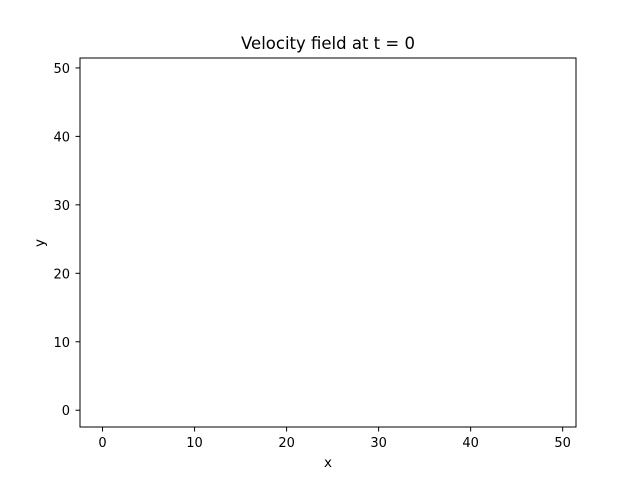 The width and height of the screenshot is (640, 484). I want to click on x-tick-label: 30, so click(378, 443).